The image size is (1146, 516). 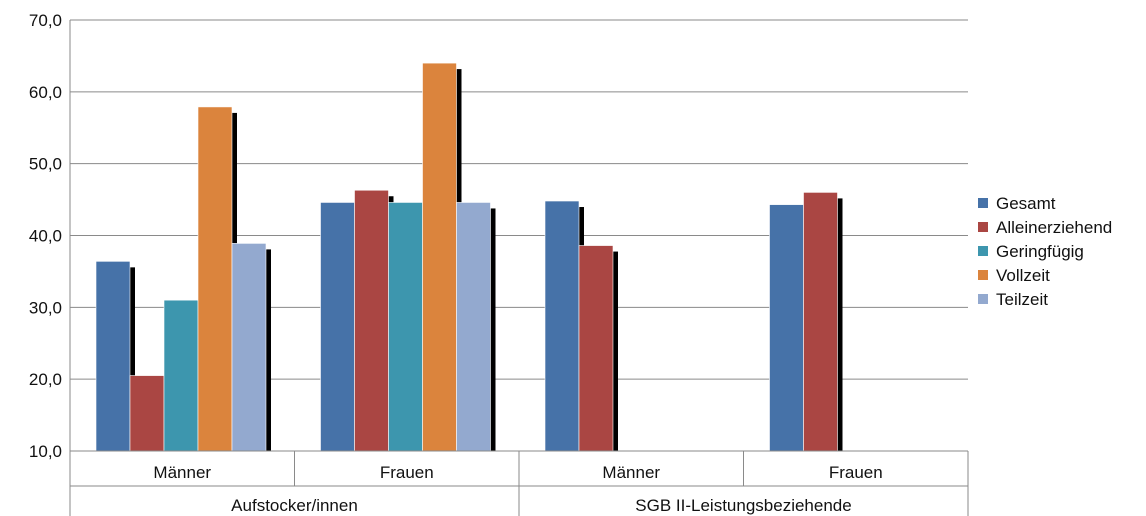 I want to click on legend-label: Geringfügig, so click(x=1040, y=251).